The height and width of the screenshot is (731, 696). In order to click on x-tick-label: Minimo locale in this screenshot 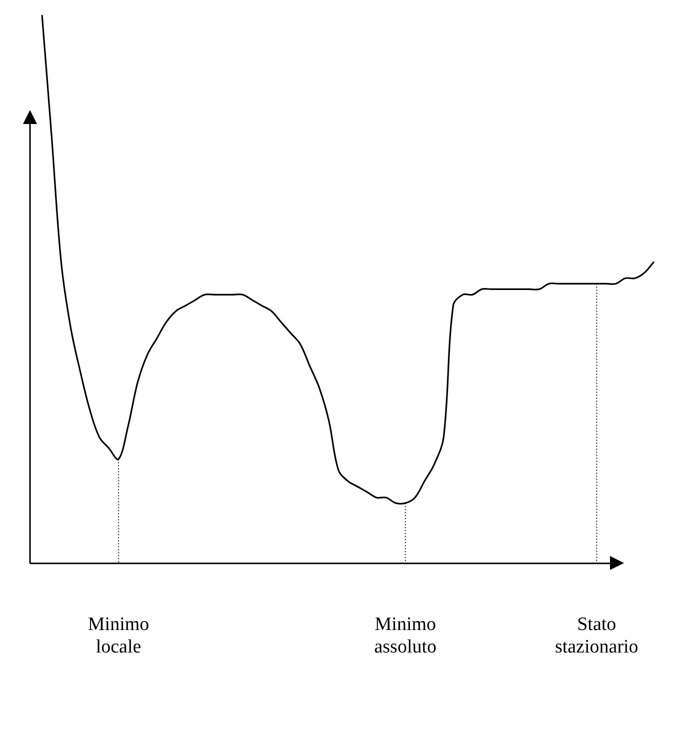, I will do `click(119, 636)`.